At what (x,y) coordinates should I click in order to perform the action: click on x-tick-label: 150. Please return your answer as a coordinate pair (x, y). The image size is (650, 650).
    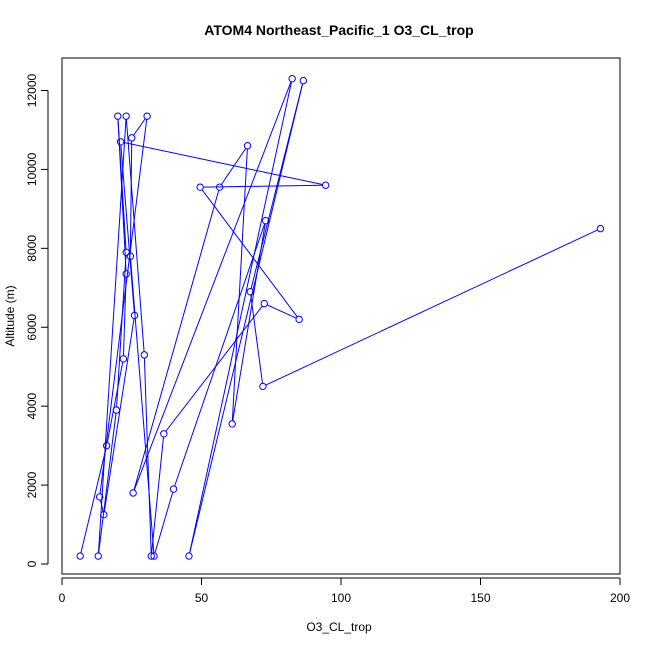
    Looking at the image, I should click on (480, 598).